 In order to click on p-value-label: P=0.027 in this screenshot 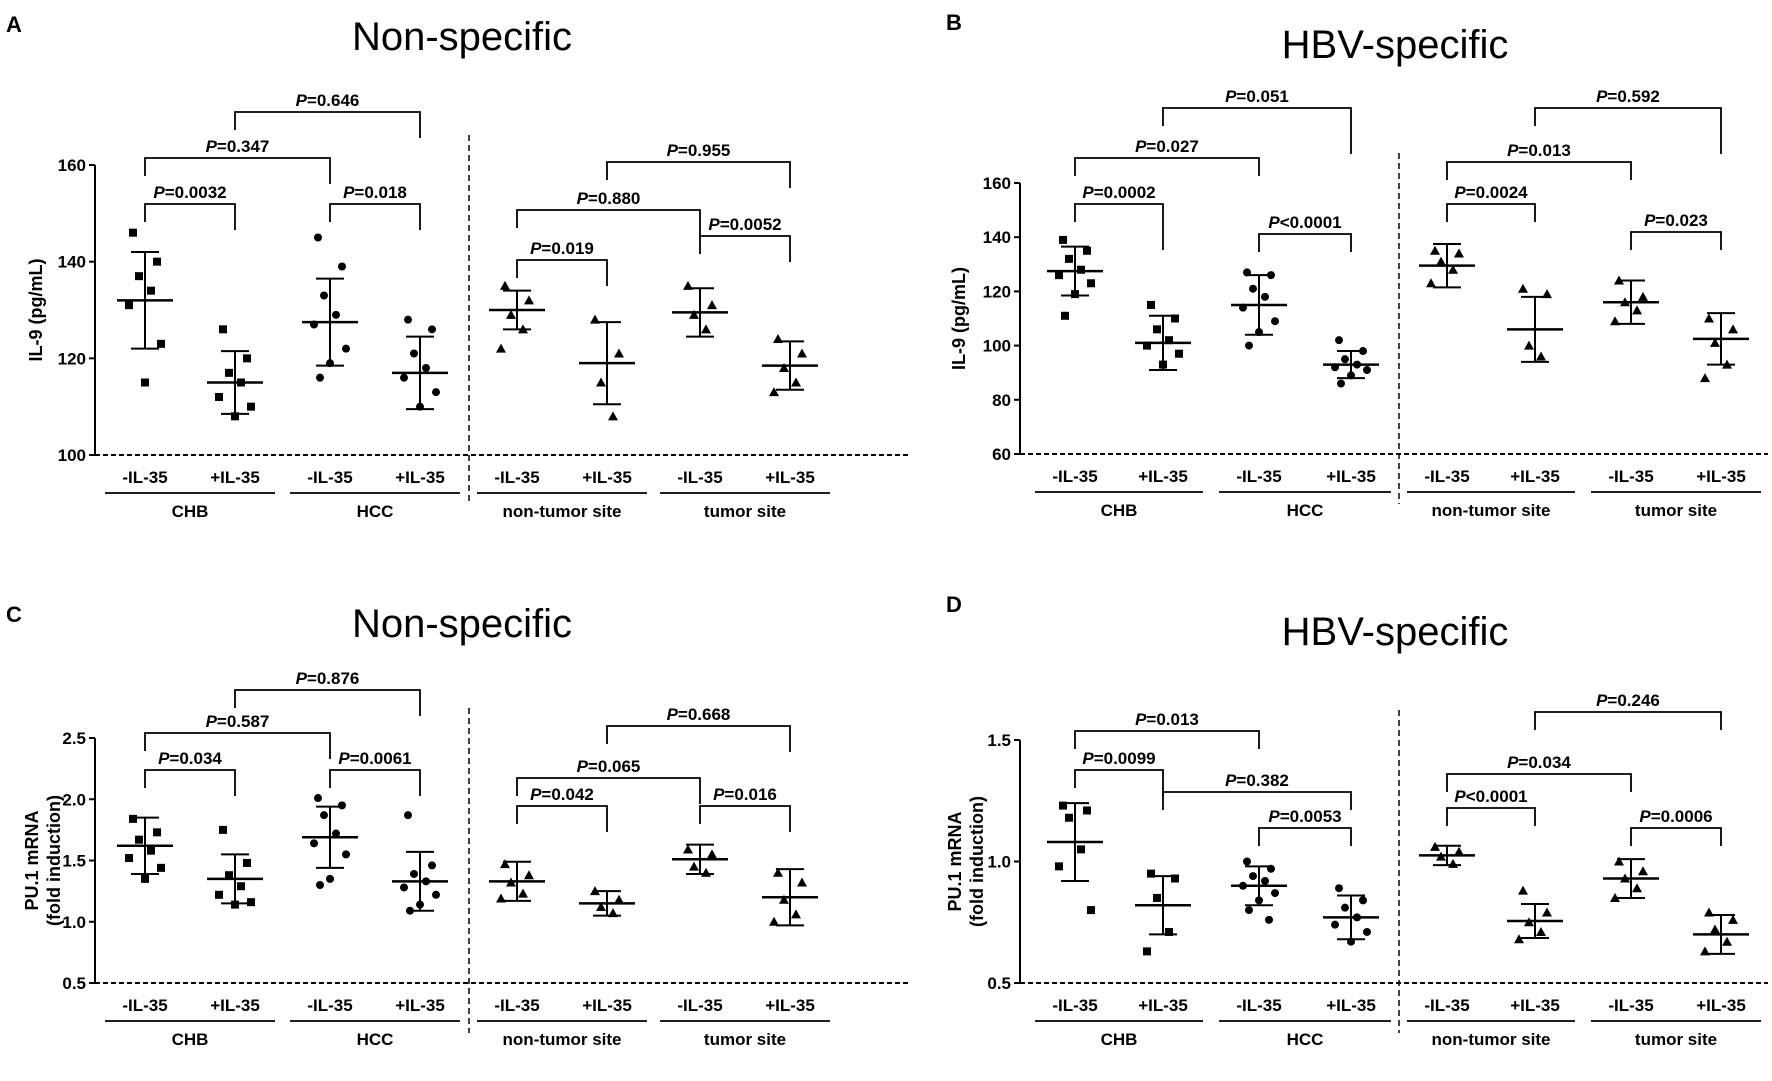, I will do `click(1167, 146)`.